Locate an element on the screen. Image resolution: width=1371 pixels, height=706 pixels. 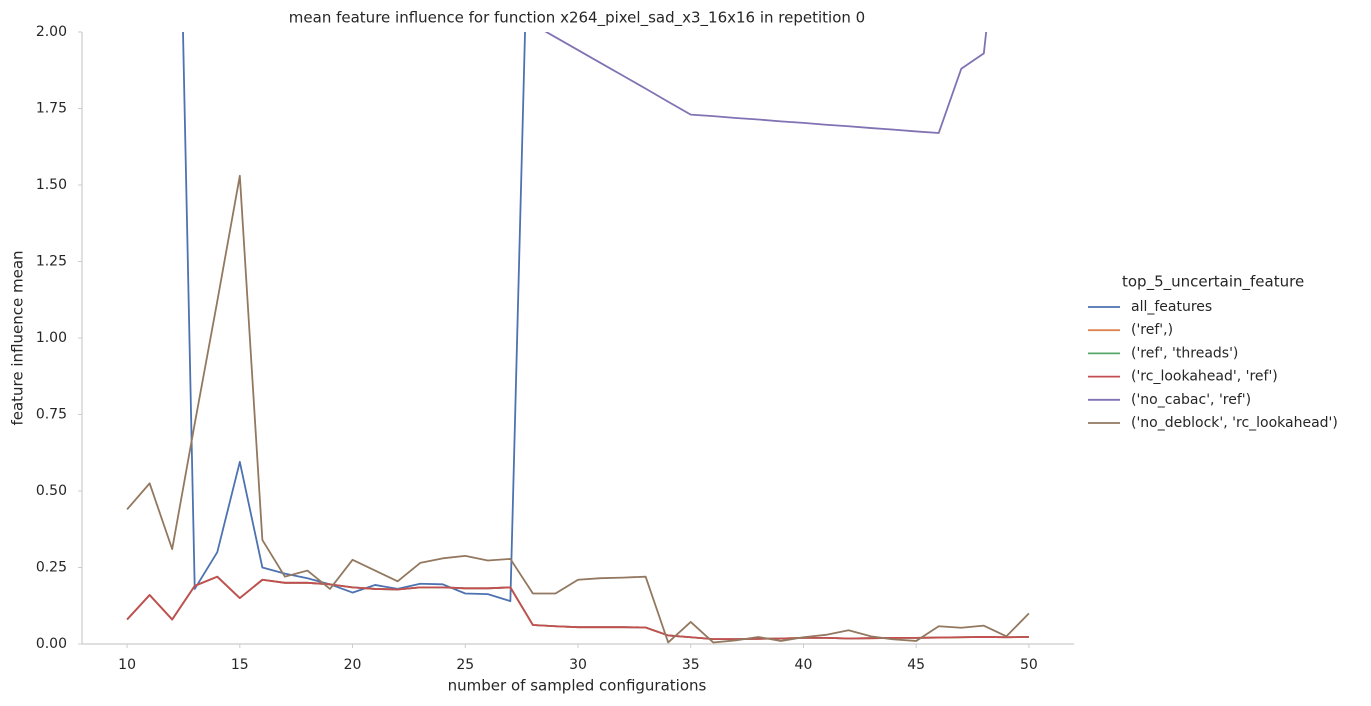
y-tick-label: 0.25 is located at coordinates (51, 568).